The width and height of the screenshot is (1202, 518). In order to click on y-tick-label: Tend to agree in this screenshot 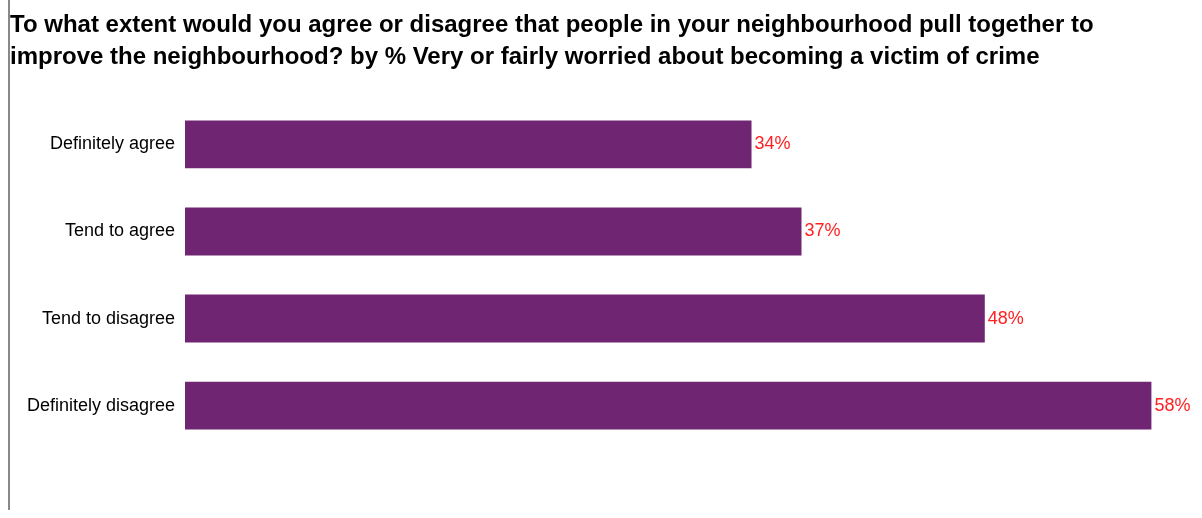, I will do `click(119, 230)`.